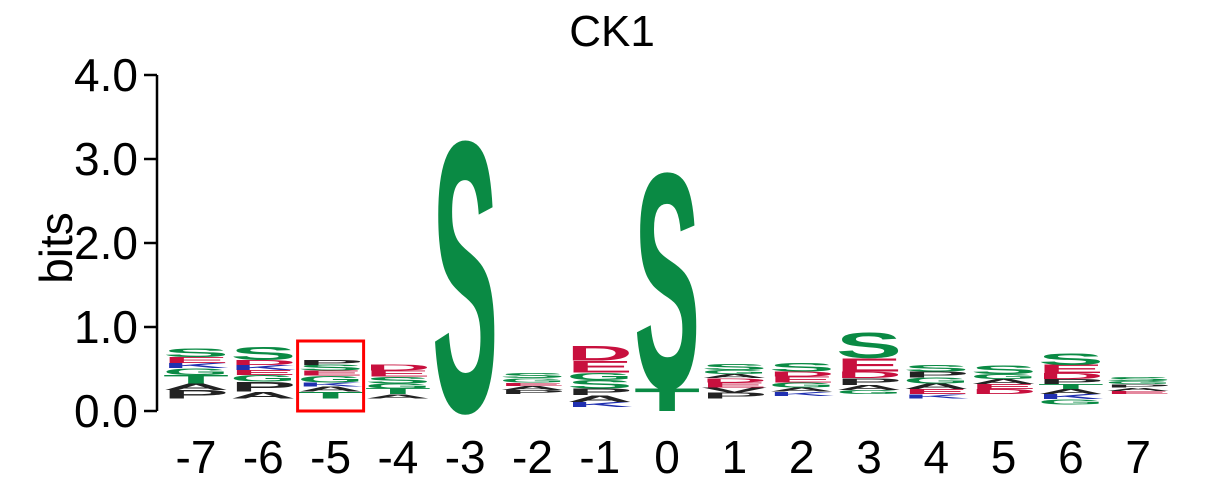 Image resolution: width=1229 pixels, height=496 pixels. What do you see at coordinates (663, 457) in the screenshot?
I see `x-axis-tick-labels: -7 -6 -5 -4 -3 -2 -1 0 1 2 3 4 5 6 7` at bounding box center [663, 457].